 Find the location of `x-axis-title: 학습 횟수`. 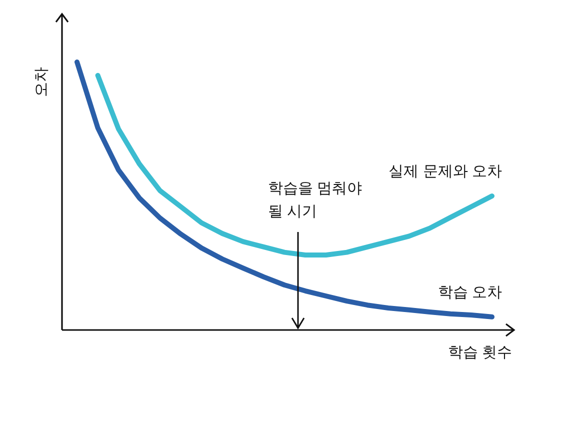

x-axis-title: 학습 횟수 is located at coordinates (480, 352).